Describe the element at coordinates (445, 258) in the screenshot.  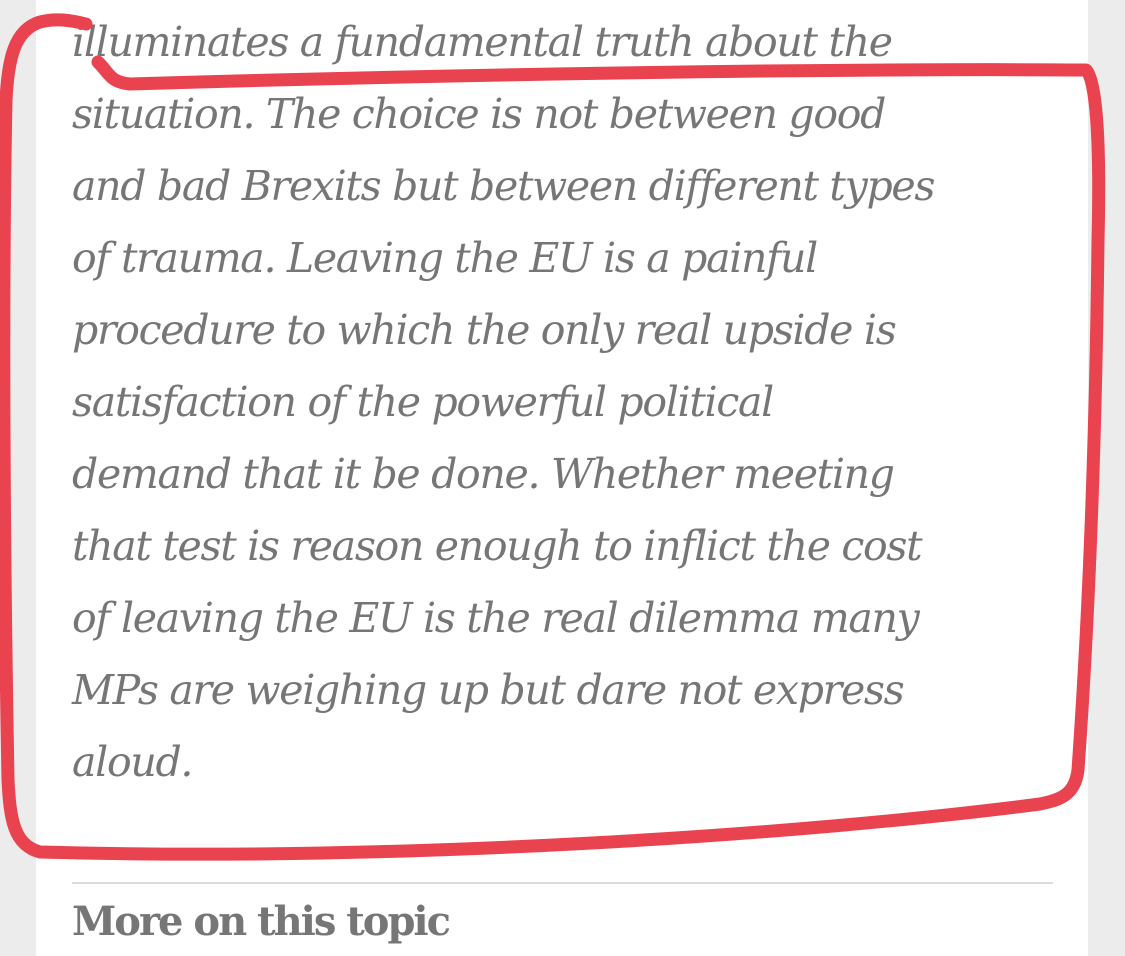
I see `quote-line: of trauma. Leaving the EU is a painful` at that location.